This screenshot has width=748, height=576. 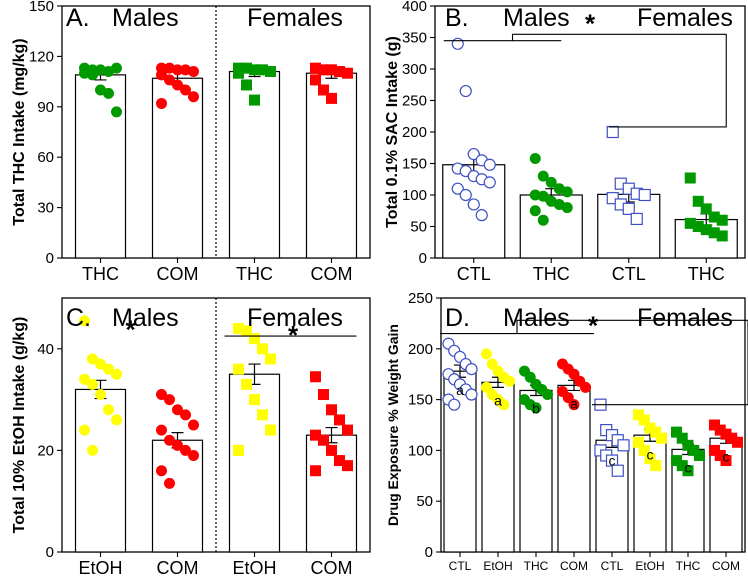 I want to click on y-tick-label: 100, so click(x=414, y=195).